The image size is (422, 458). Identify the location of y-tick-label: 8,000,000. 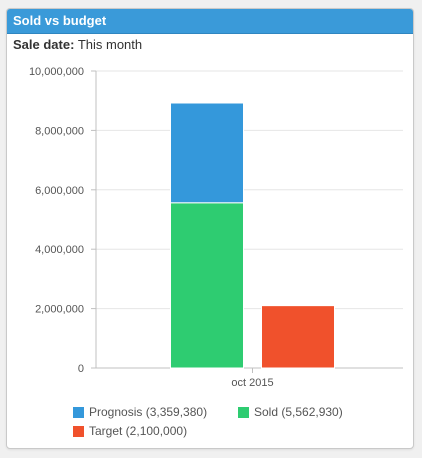
(59, 131).